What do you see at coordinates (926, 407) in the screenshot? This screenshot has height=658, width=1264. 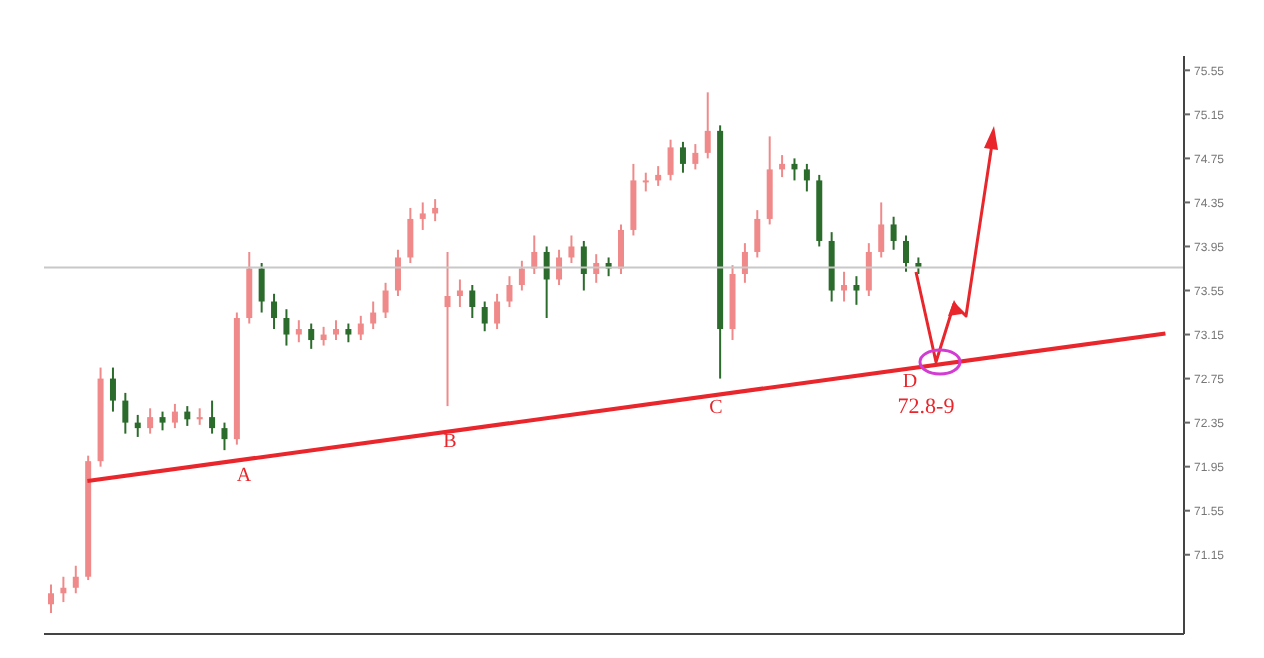 I see `annotation: 72.8-9` at bounding box center [926, 407].